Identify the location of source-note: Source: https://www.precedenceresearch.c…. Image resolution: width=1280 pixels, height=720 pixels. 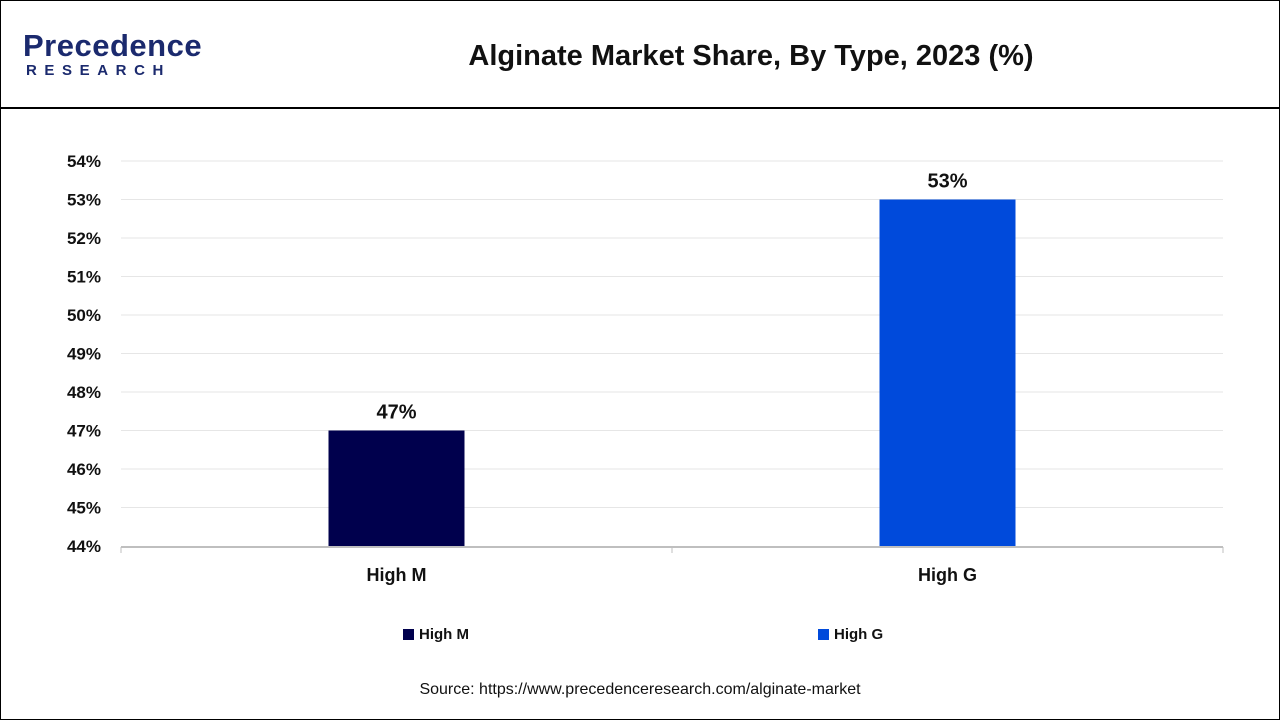
(640, 689).